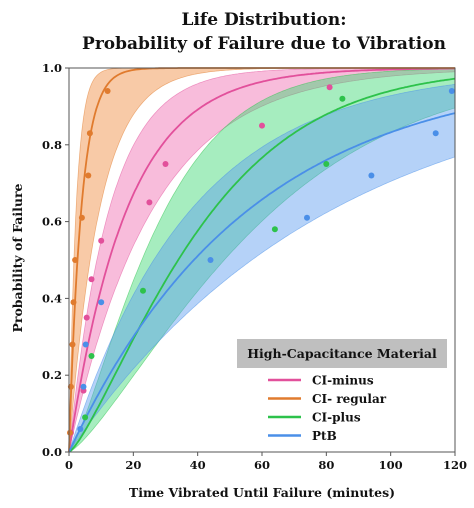 This screenshot has width=474, height=508. Describe the element at coordinates (264, 44) in the screenshot. I see `chart-title-line-2: Probability of Failure due to Vibration` at that location.